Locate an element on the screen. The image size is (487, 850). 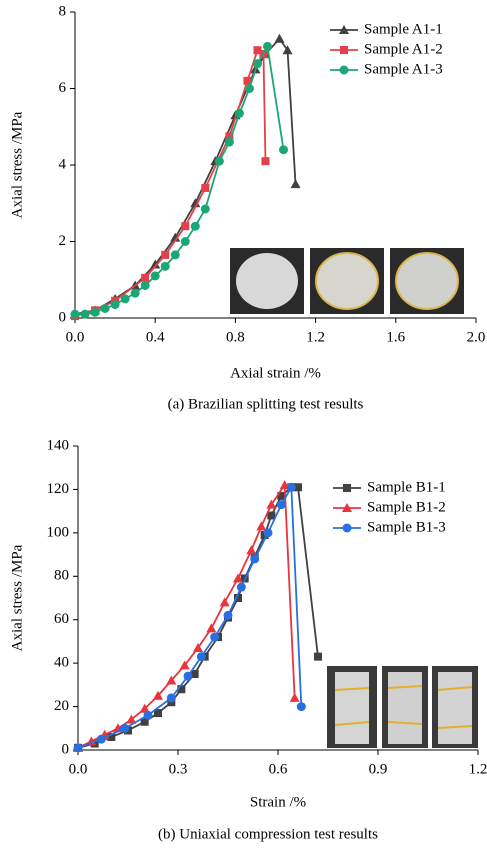
y-tick-label: 100 is located at coordinates (58, 532).